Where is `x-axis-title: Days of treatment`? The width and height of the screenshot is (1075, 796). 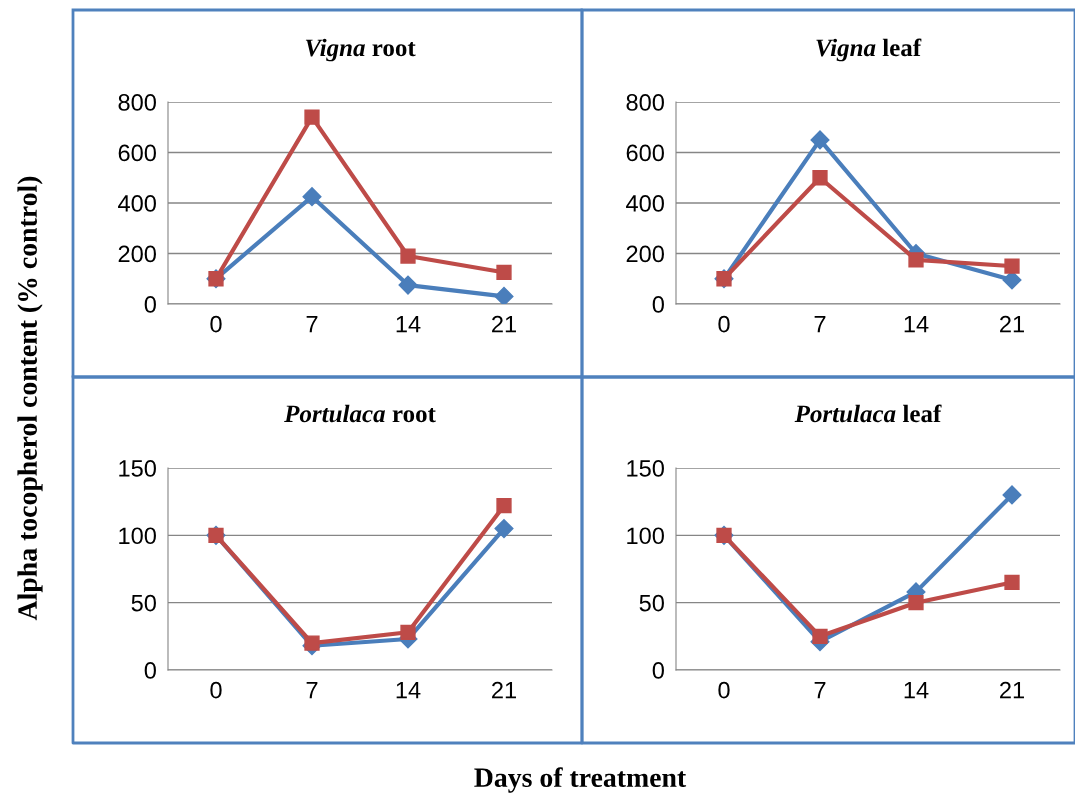
x-axis-title: Days of treatment is located at coordinates (580, 780).